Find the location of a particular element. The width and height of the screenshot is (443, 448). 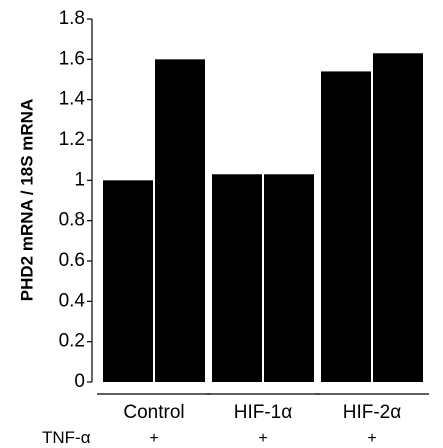

y-tick-label: 0.6 is located at coordinates (72, 260).